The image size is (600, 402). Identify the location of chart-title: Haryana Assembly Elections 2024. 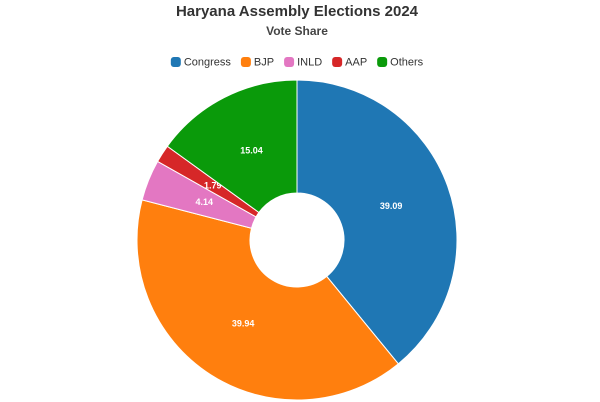
(297, 11).